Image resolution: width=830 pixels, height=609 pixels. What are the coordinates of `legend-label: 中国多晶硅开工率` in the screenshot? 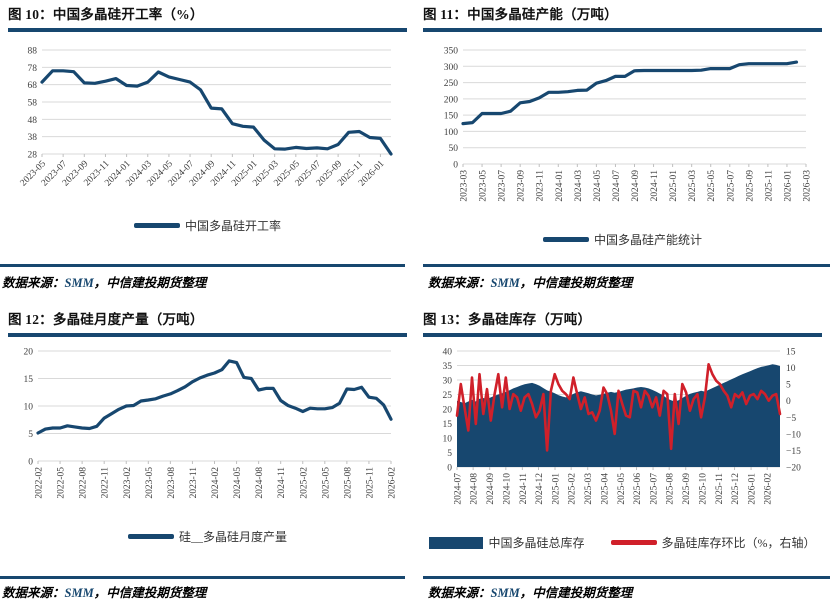 It's located at (232, 226).